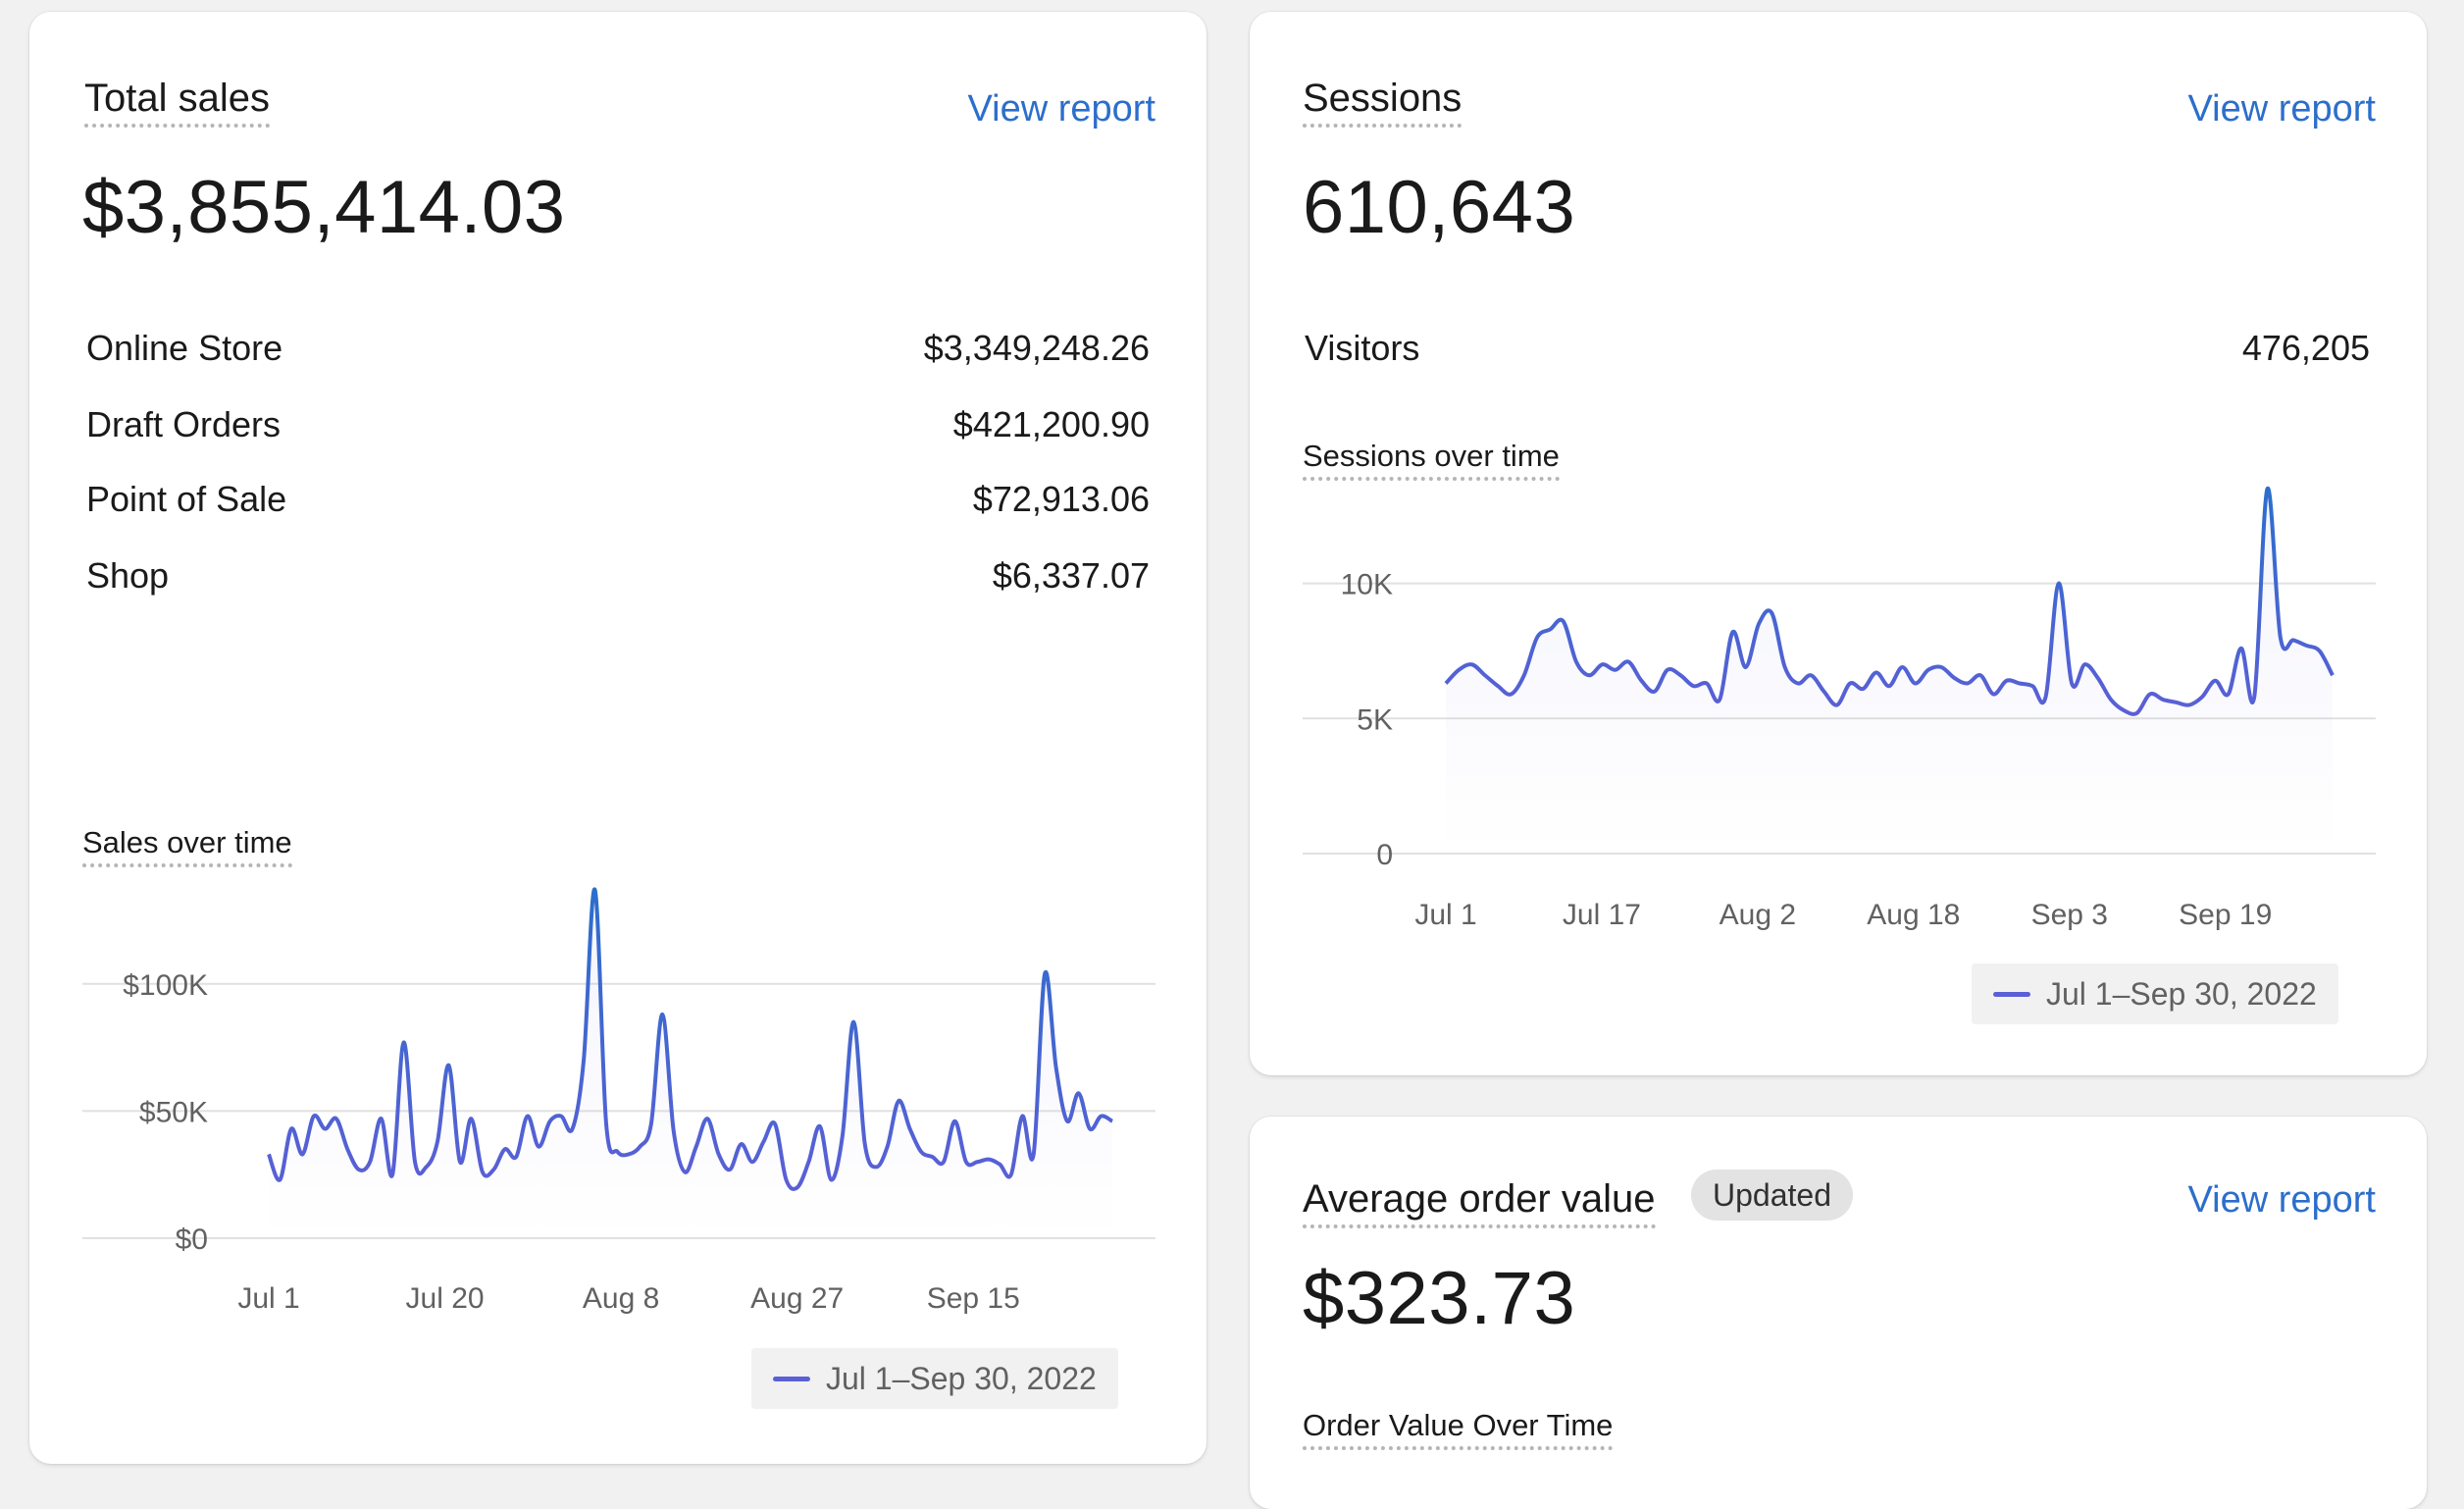 The height and width of the screenshot is (1509, 2464). I want to click on sessions-title: Sessions, so click(1383, 102).